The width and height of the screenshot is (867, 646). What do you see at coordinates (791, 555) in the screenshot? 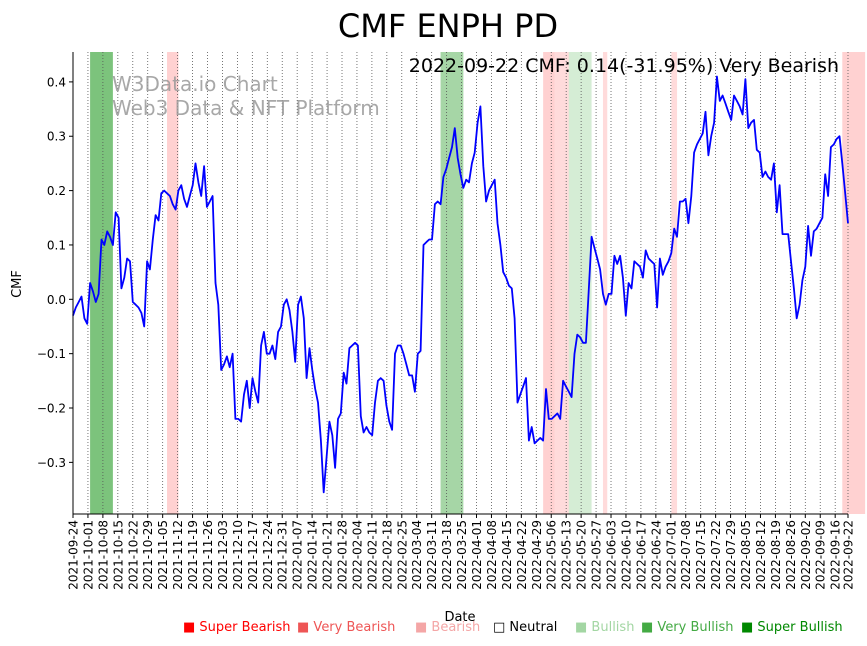
I see `x-tick-label: 2022-08-26` at bounding box center [791, 555].